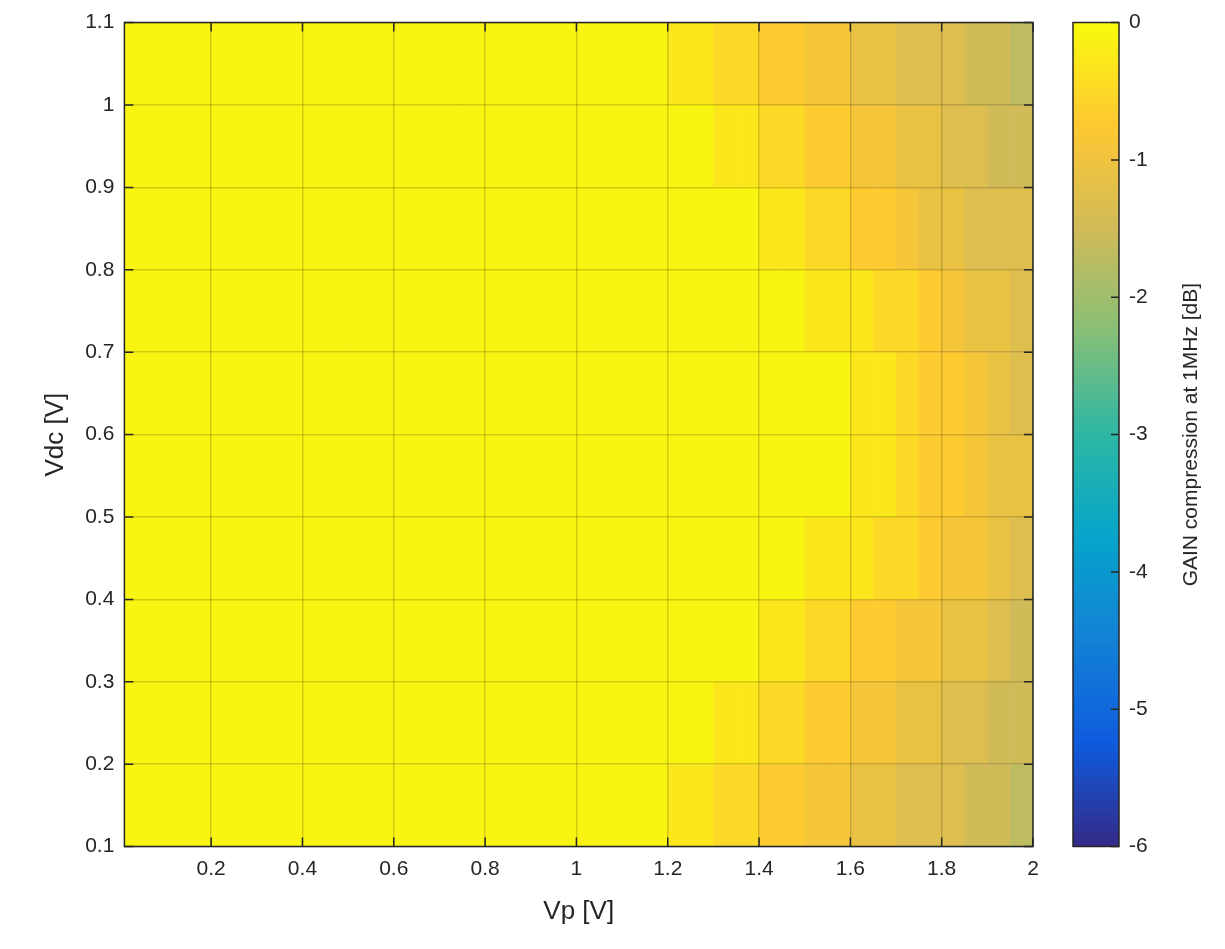  Describe the element at coordinates (579, 909) in the screenshot. I see `x-axis-title: Vp [V]` at that location.